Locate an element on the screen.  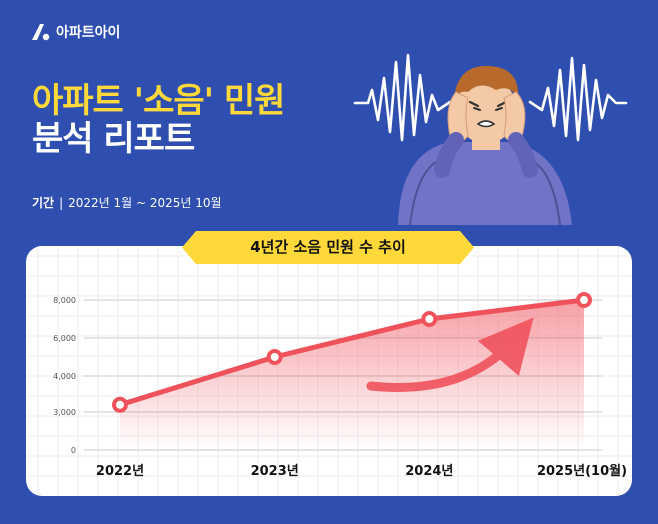
chart-title: 4년간 소음 민원 수 추이 is located at coordinates (328, 247).